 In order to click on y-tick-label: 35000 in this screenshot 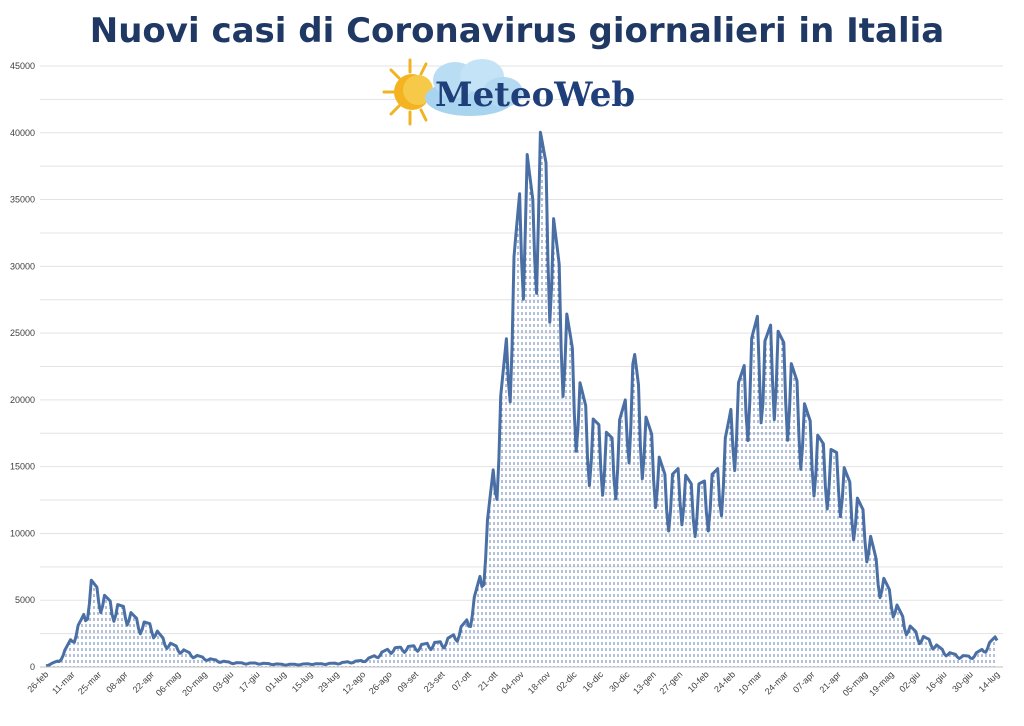, I will do `click(22, 200)`.